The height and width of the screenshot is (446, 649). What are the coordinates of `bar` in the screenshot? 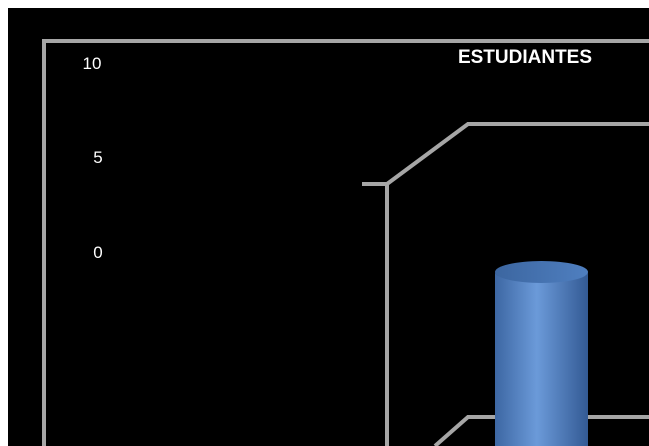 It's located at (541, 353).